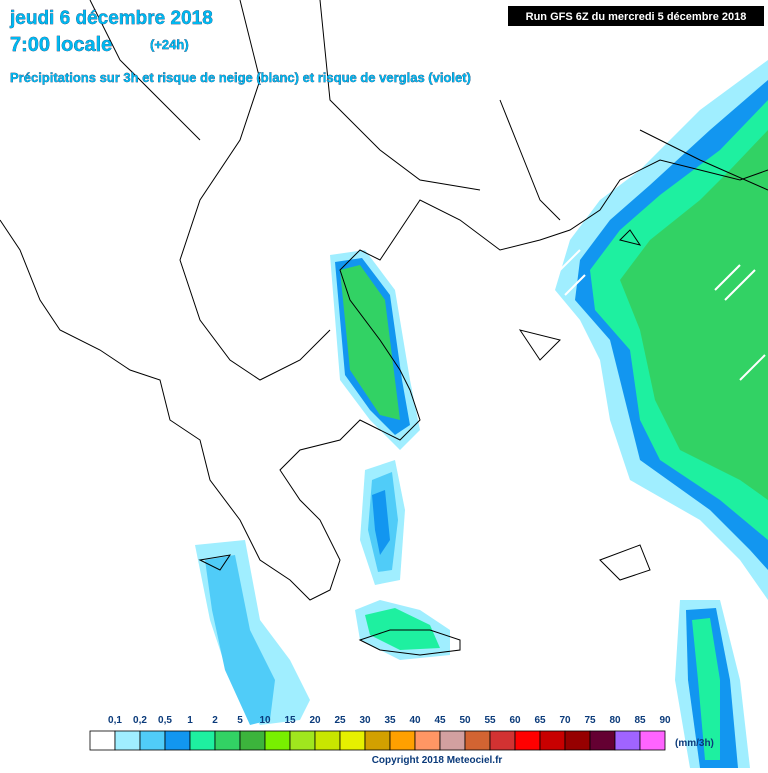 This screenshot has width=768, height=773. What do you see at coordinates (465, 720) in the screenshot?
I see `legend-label: 50` at bounding box center [465, 720].